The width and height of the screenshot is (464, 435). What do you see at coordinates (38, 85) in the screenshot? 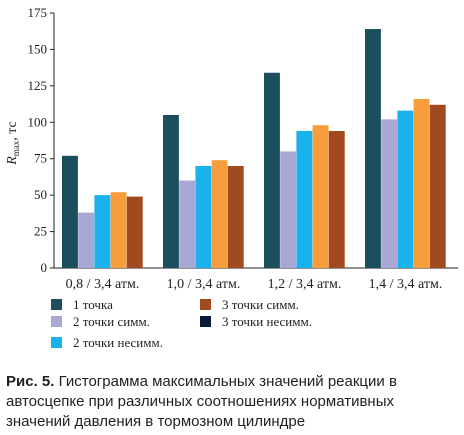
I see `y-tick-label: 125` at bounding box center [38, 85].